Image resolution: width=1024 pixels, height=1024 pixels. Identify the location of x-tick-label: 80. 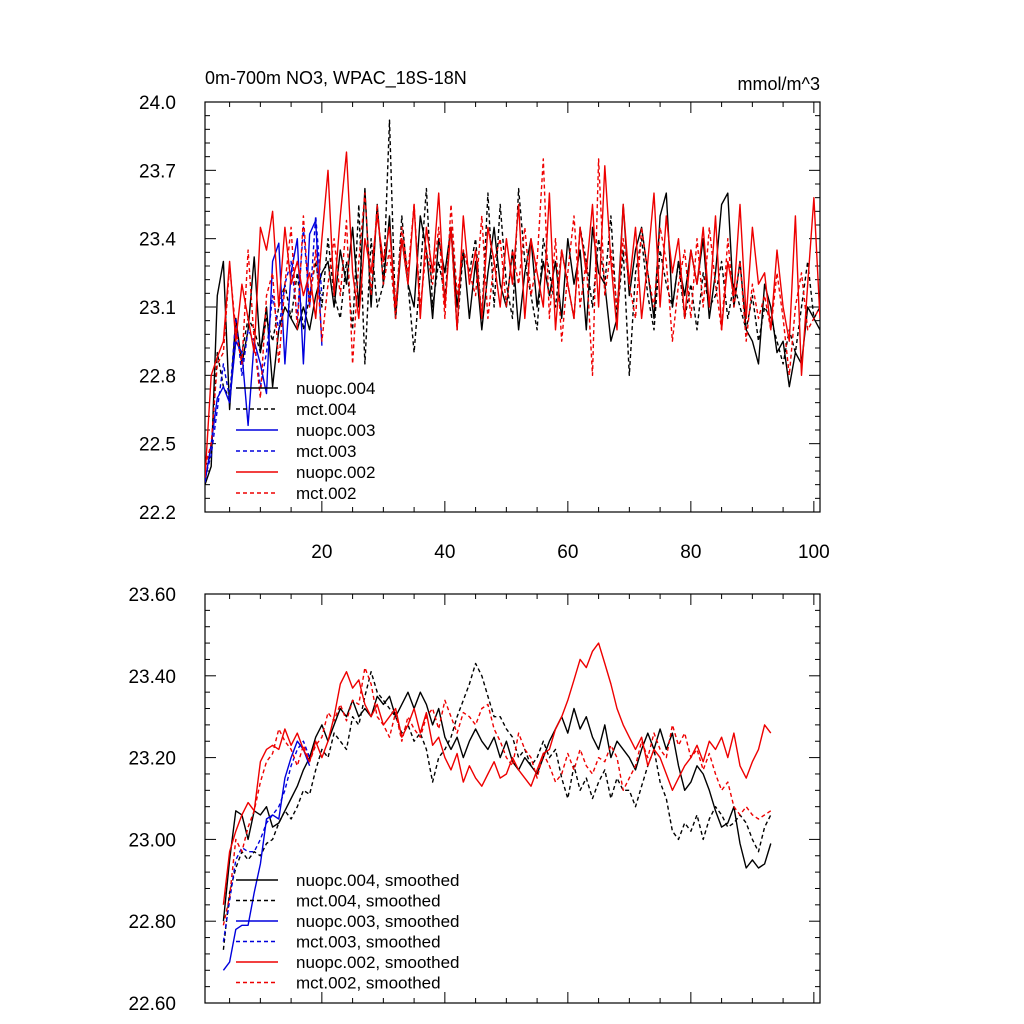
(690, 552).